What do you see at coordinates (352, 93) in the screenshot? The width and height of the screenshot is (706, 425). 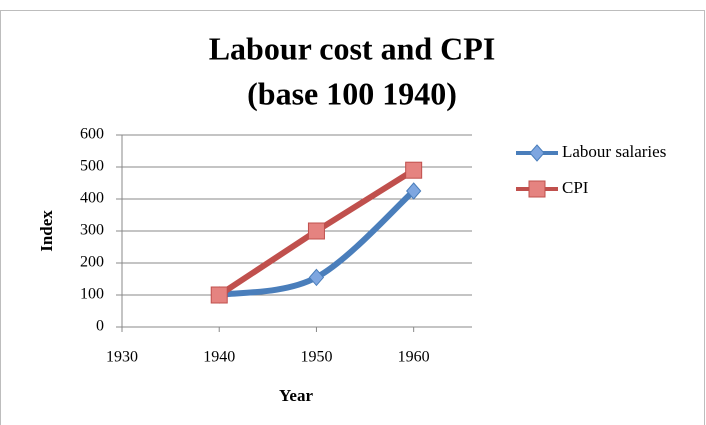 I see `chart-title: (base 100 1940)` at bounding box center [352, 93].